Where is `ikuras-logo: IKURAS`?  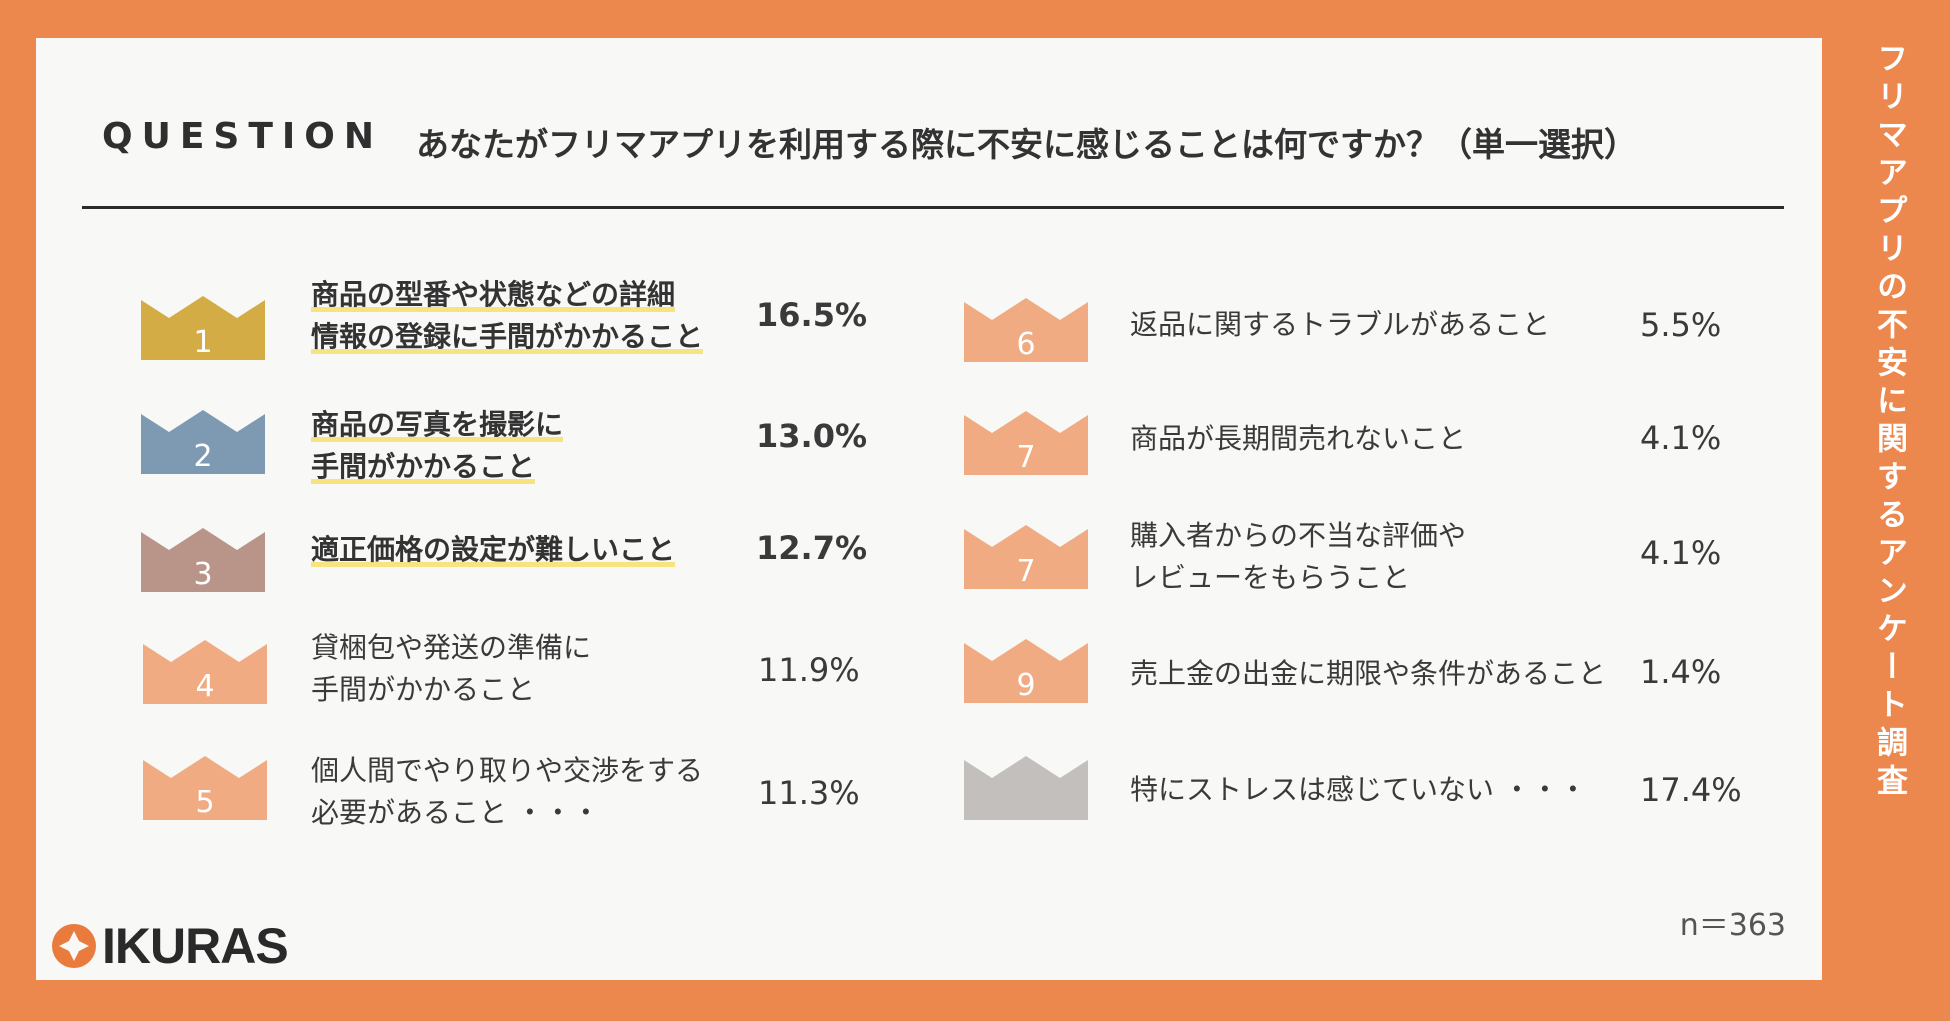
ikuras-logo: IKURAS is located at coordinates (169, 946).